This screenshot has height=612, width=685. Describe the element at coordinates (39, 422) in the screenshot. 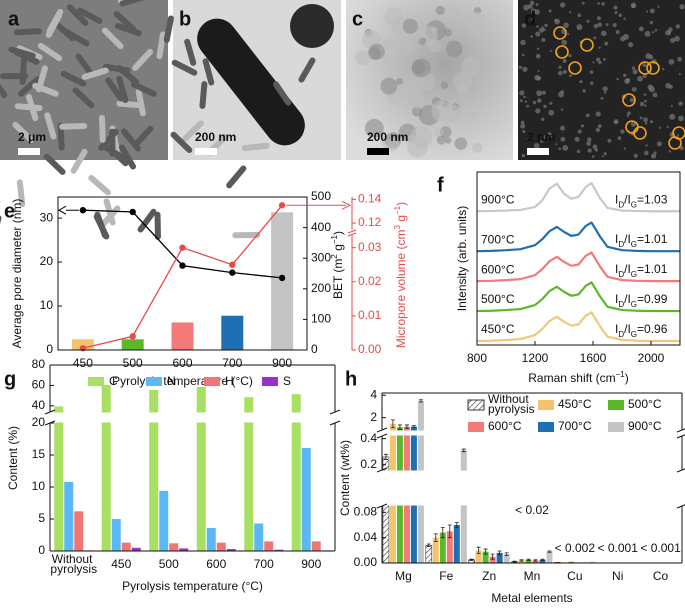

I see `y-tick-label: 20` at that location.